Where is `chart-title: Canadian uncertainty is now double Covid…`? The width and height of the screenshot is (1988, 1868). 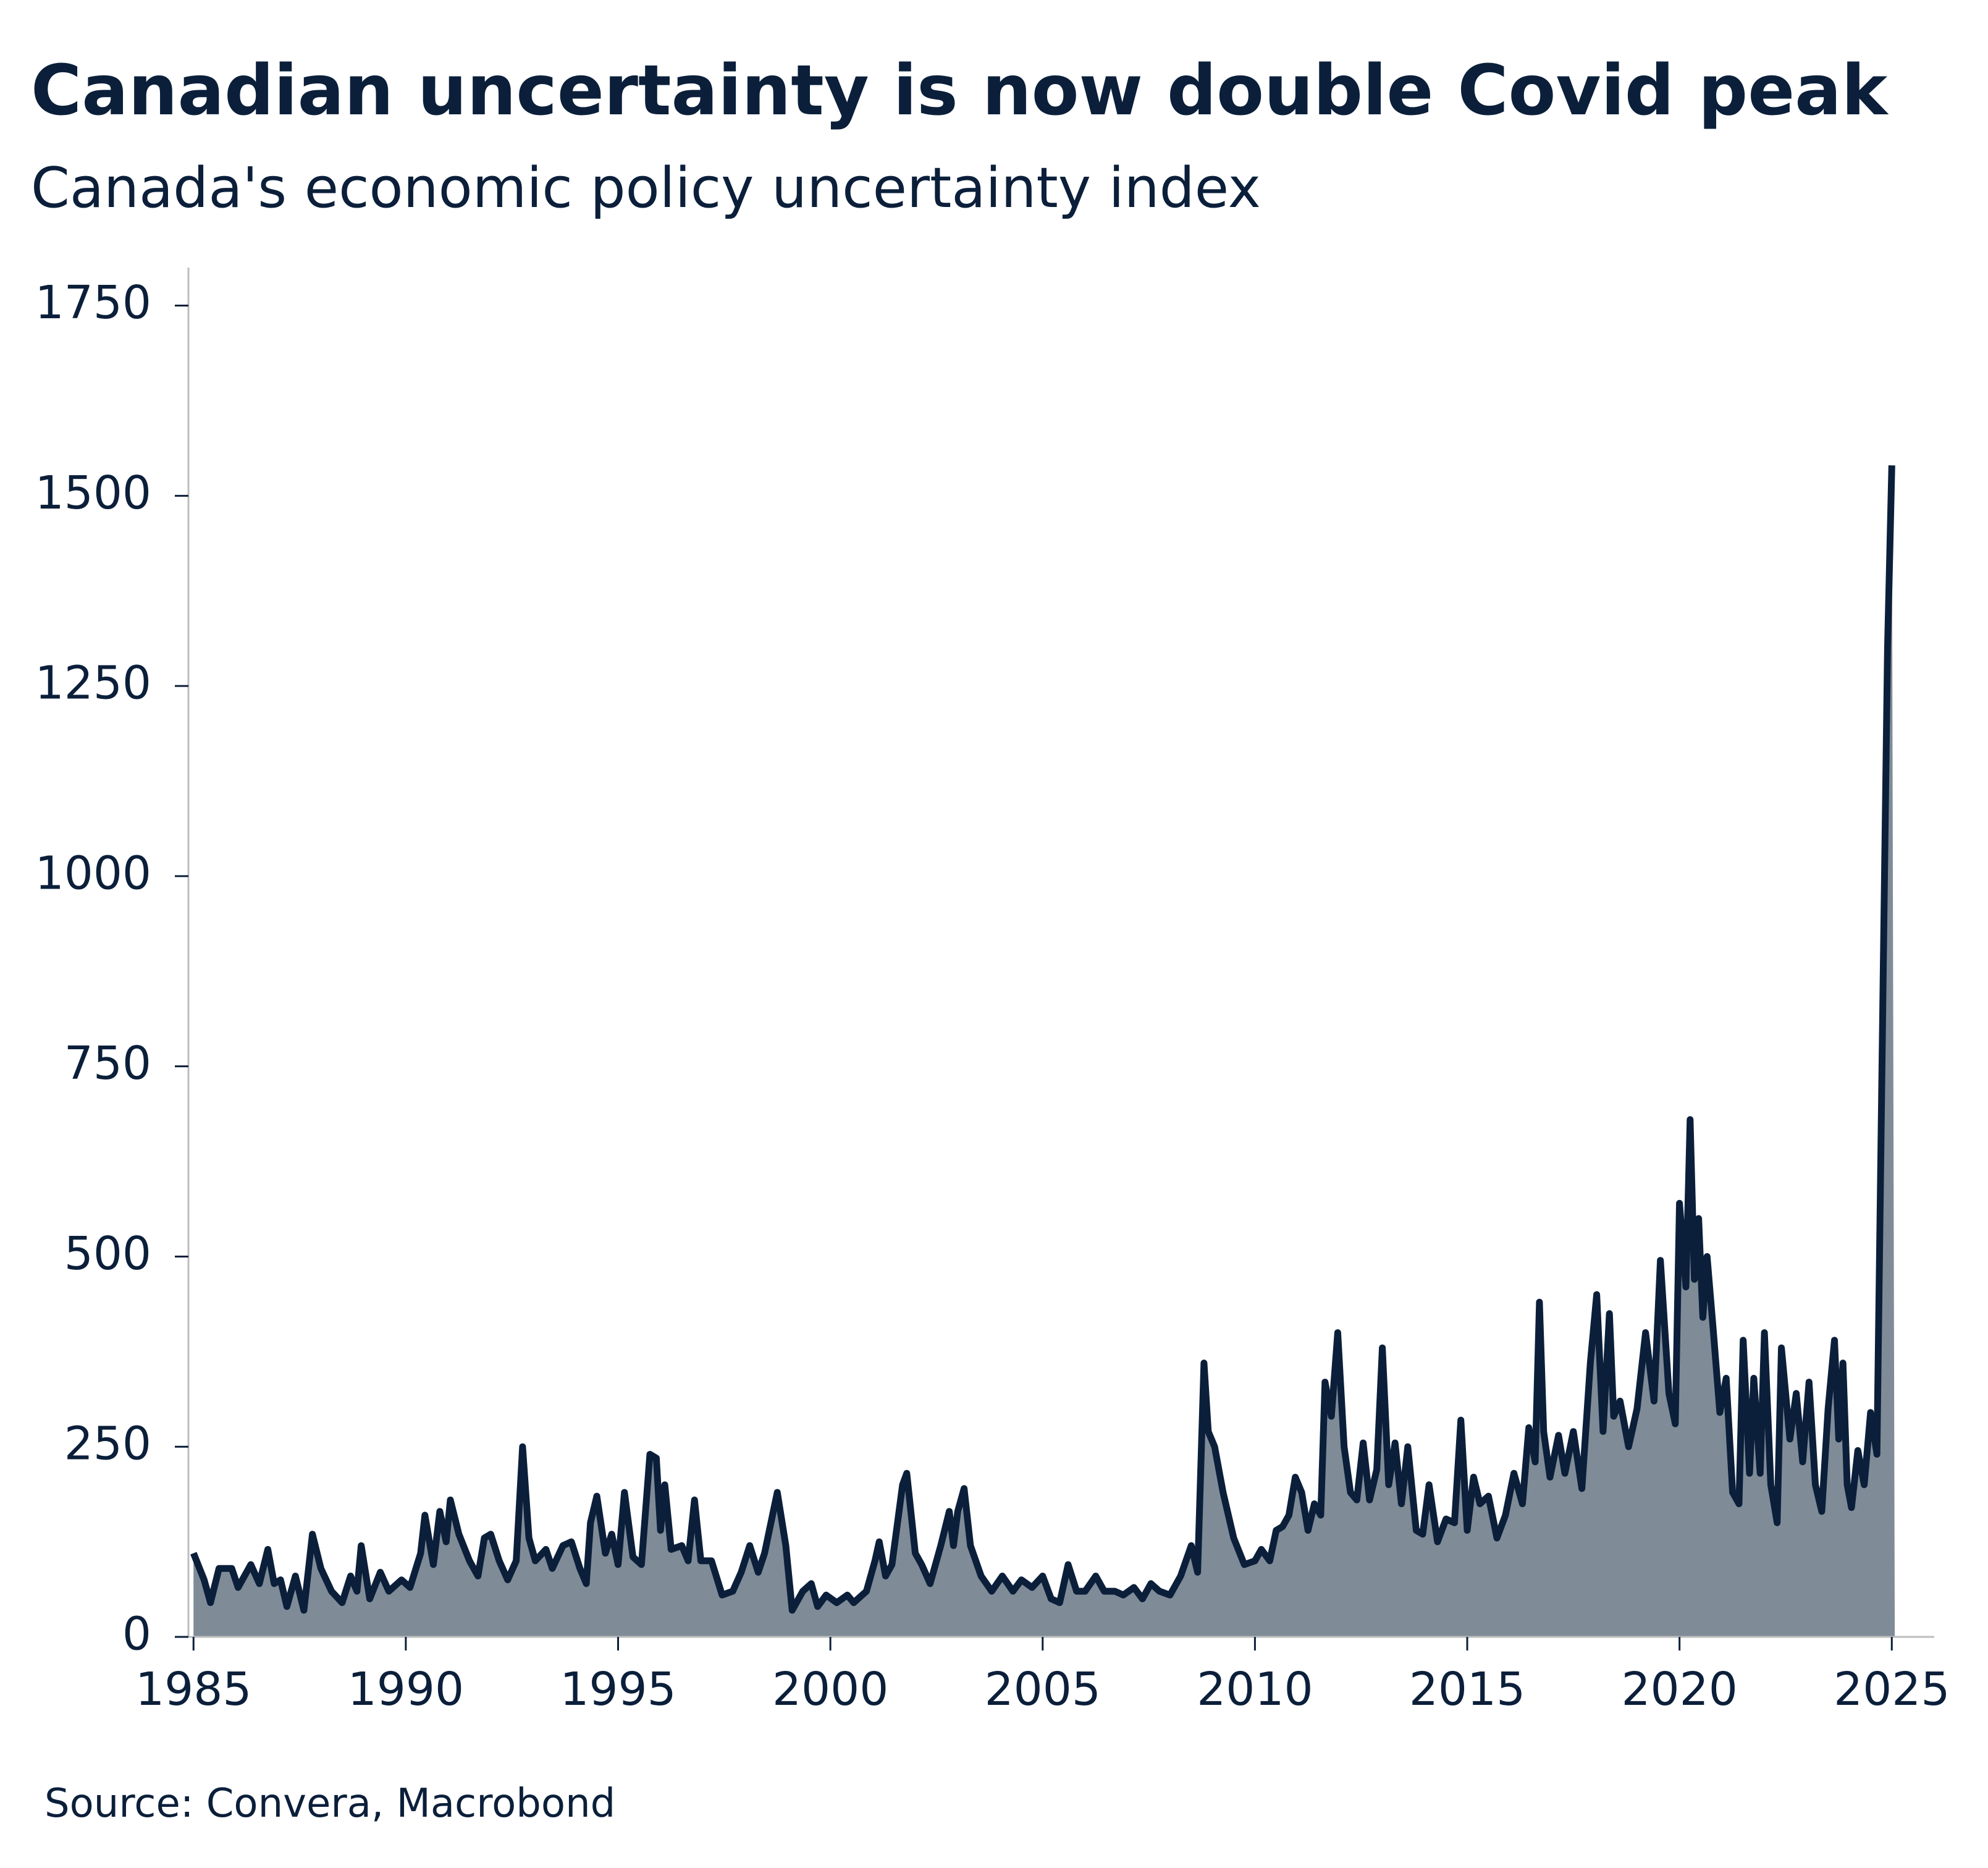
chart-title: Canadian uncertainty is now double Covid… is located at coordinates (960, 91).